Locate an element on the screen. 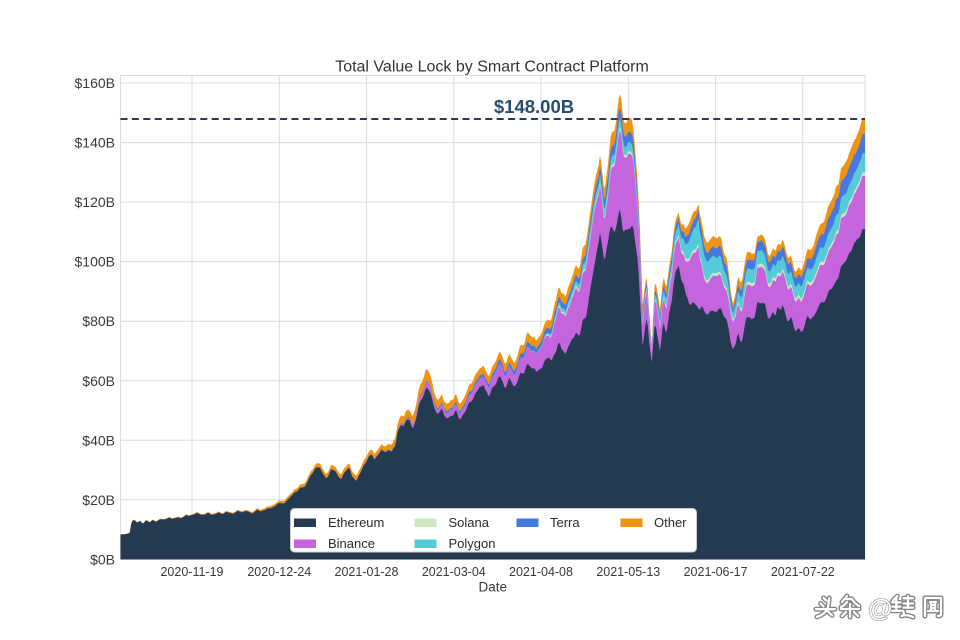  svg-text: Binance is located at coordinates (351, 543).